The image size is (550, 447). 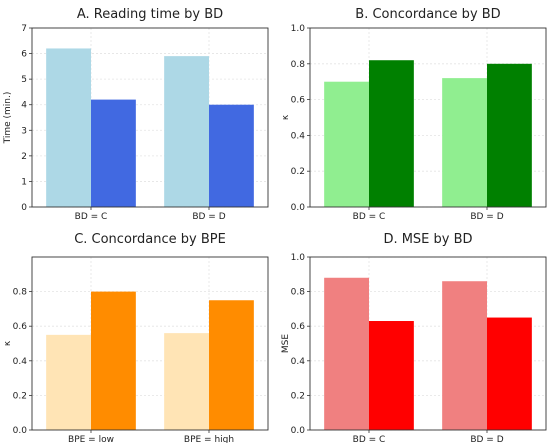 I want to click on y-tick-label: 4, so click(x=24, y=106).